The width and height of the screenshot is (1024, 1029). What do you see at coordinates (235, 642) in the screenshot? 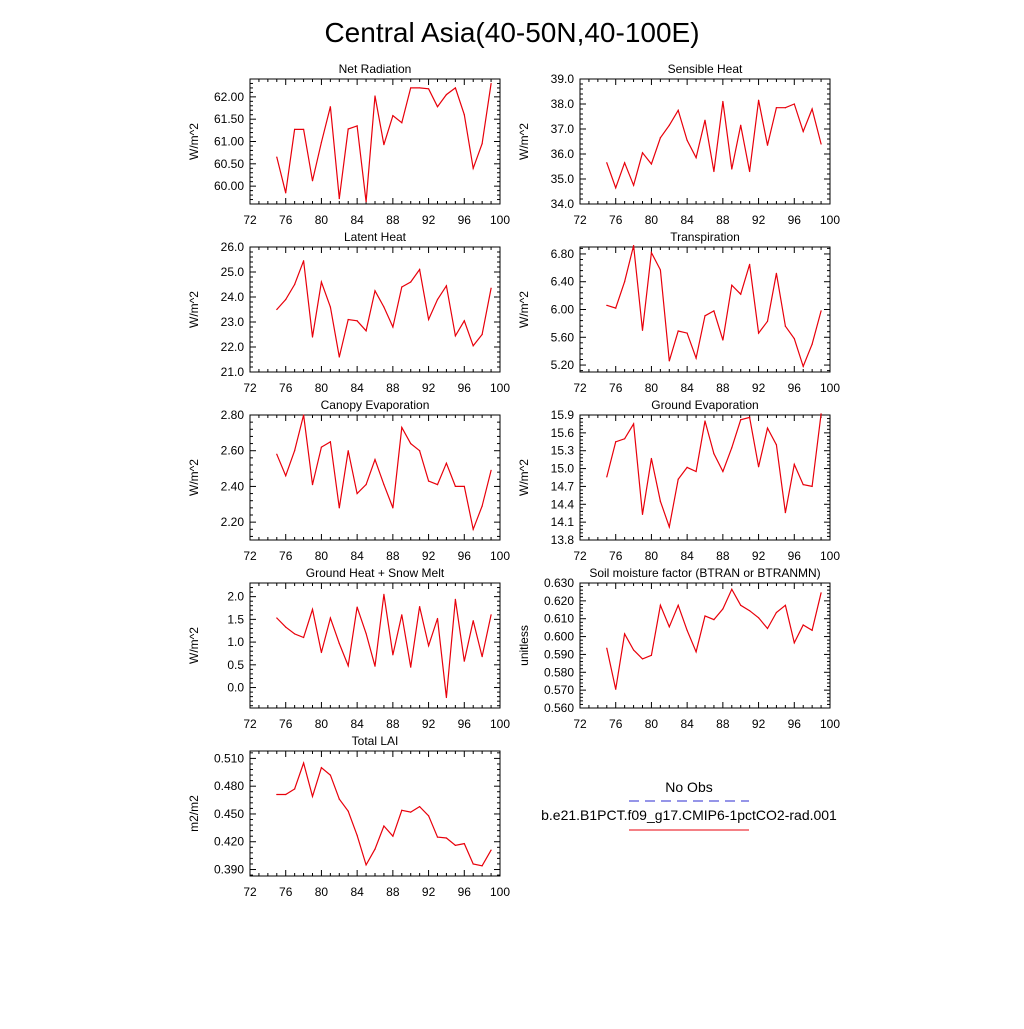
I see `y-tick-label: 1.0` at bounding box center [235, 642].